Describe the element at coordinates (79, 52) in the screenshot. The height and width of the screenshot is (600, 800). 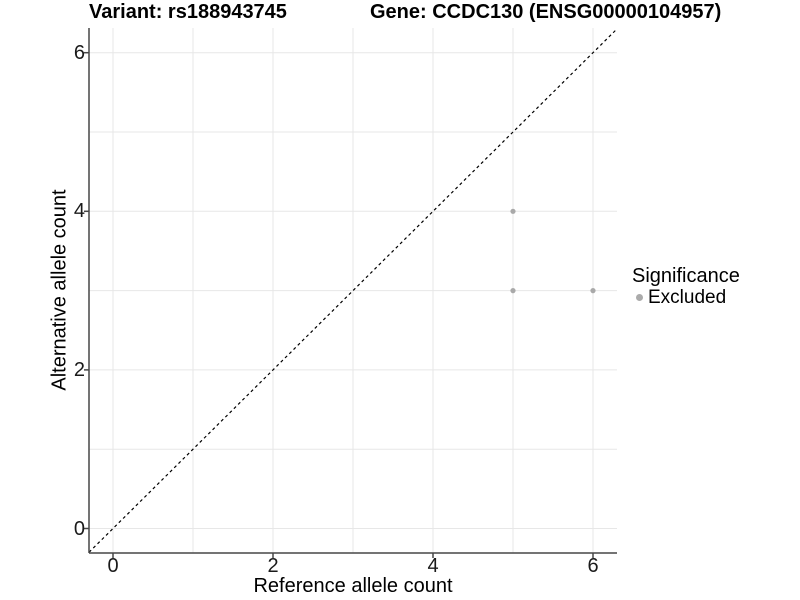
I see `y-axis-tick-label: 6` at that location.